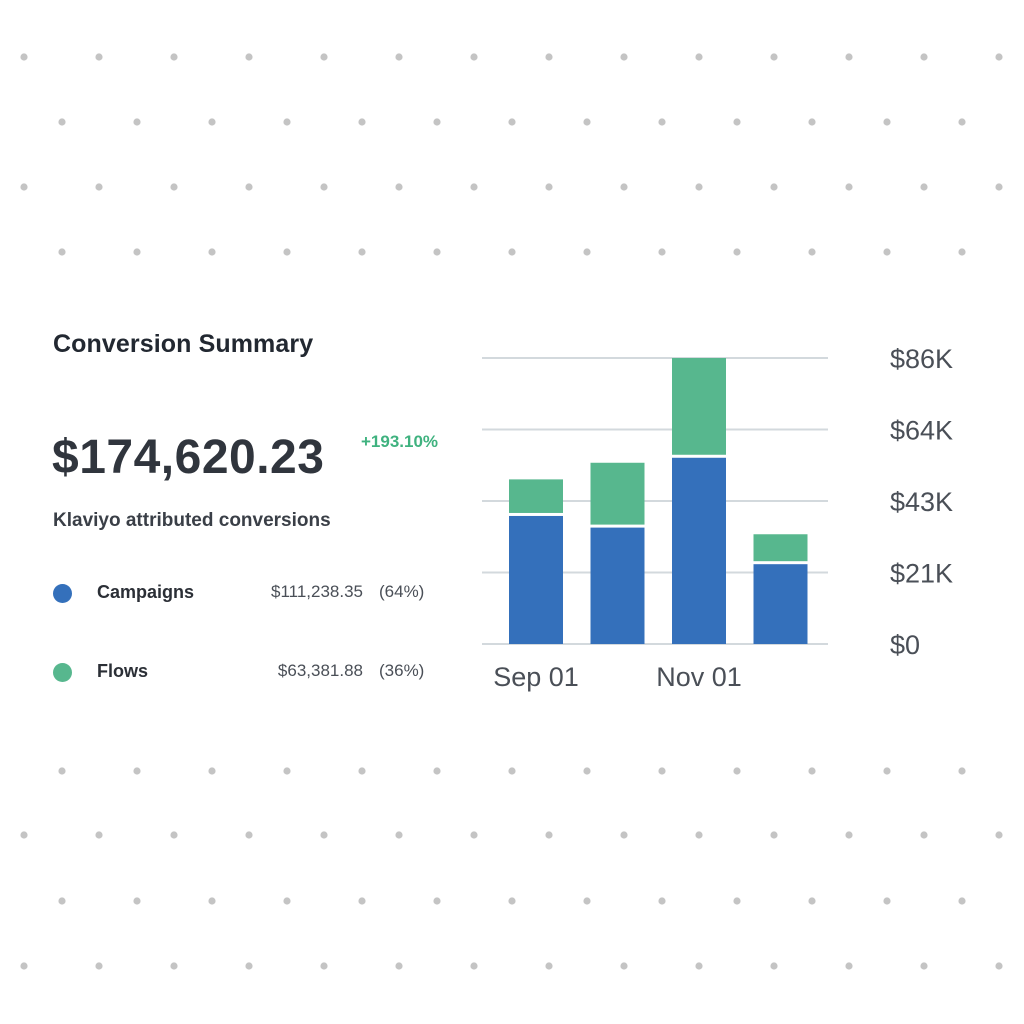 The width and height of the screenshot is (1024, 1024). I want to click on legend-percent: (64%), so click(402, 591).